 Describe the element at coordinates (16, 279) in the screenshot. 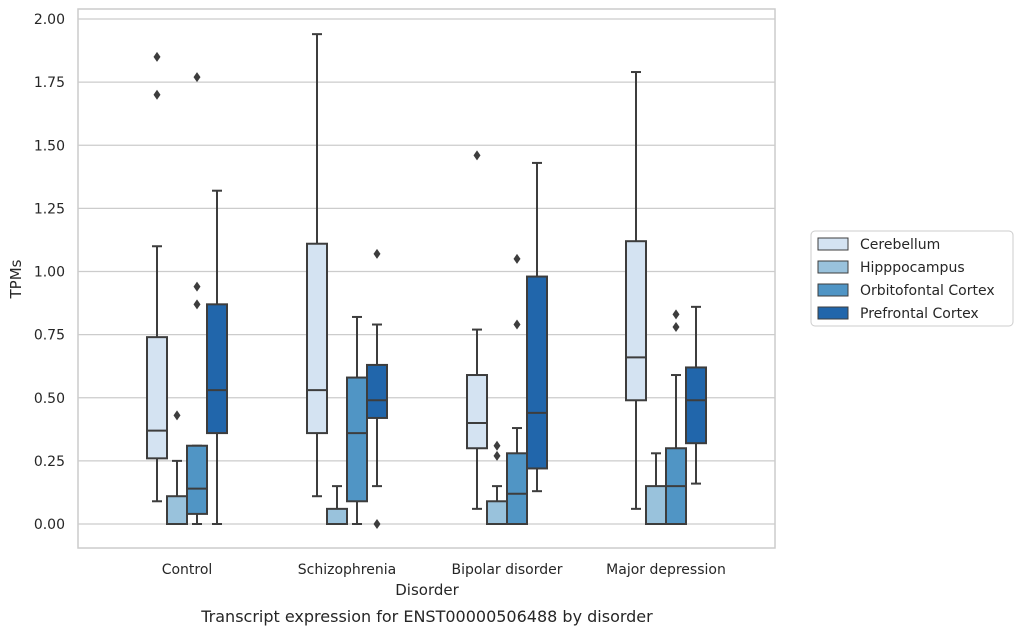

I see `y-axis-title: TPMs` at that location.